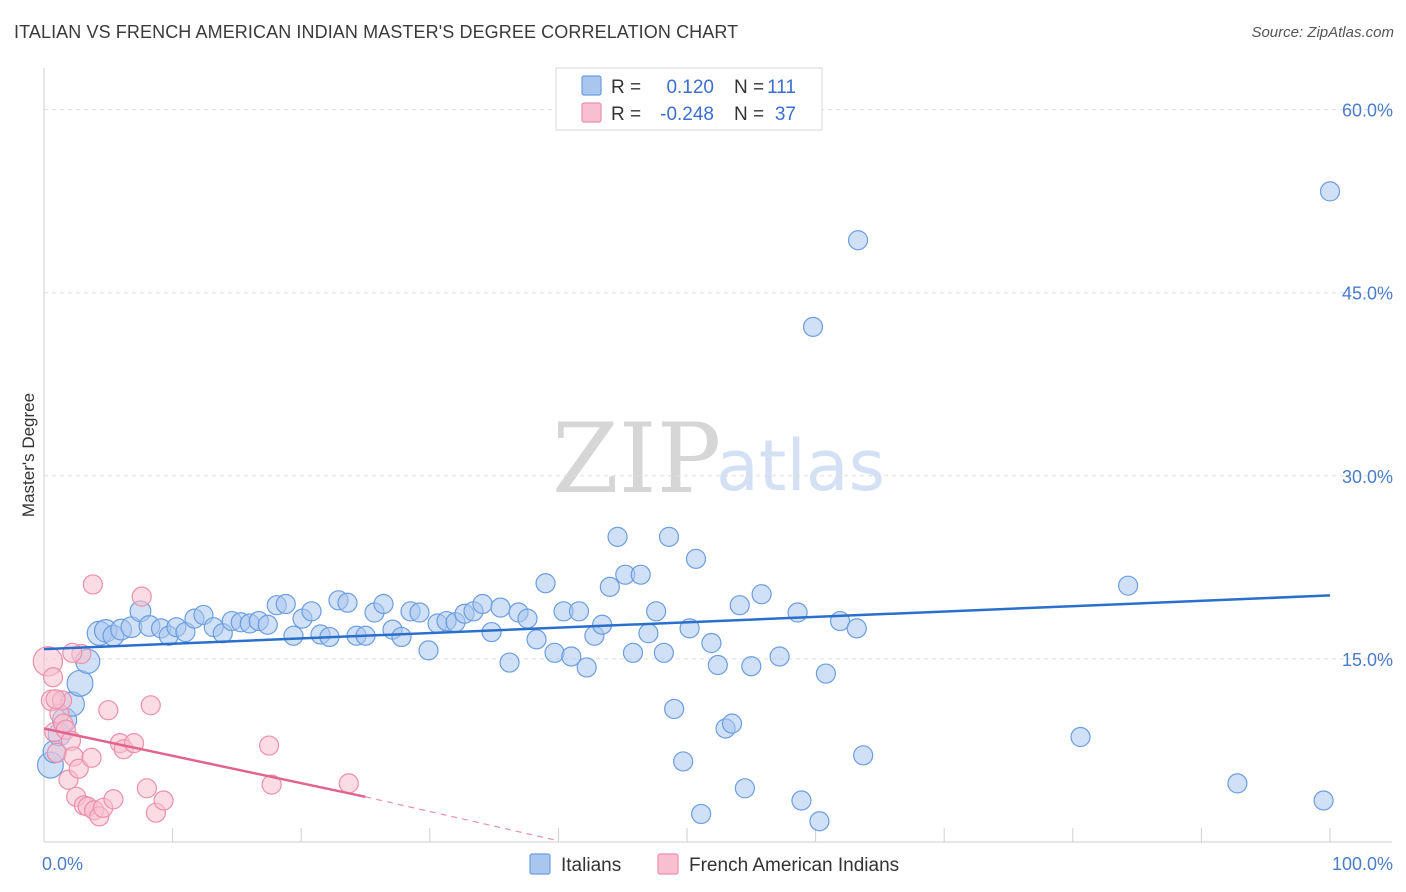 The width and height of the screenshot is (1406, 892). What do you see at coordinates (28, 455) in the screenshot?
I see `y-axis-label: Master's Degree` at bounding box center [28, 455].